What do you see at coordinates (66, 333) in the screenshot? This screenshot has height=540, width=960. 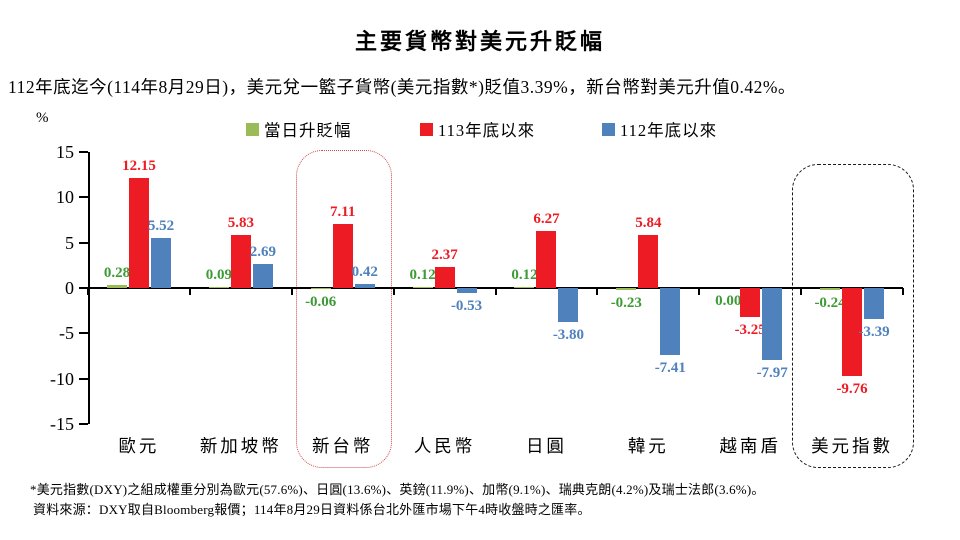 I see `y-tick-label: -5` at bounding box center [66, 333].